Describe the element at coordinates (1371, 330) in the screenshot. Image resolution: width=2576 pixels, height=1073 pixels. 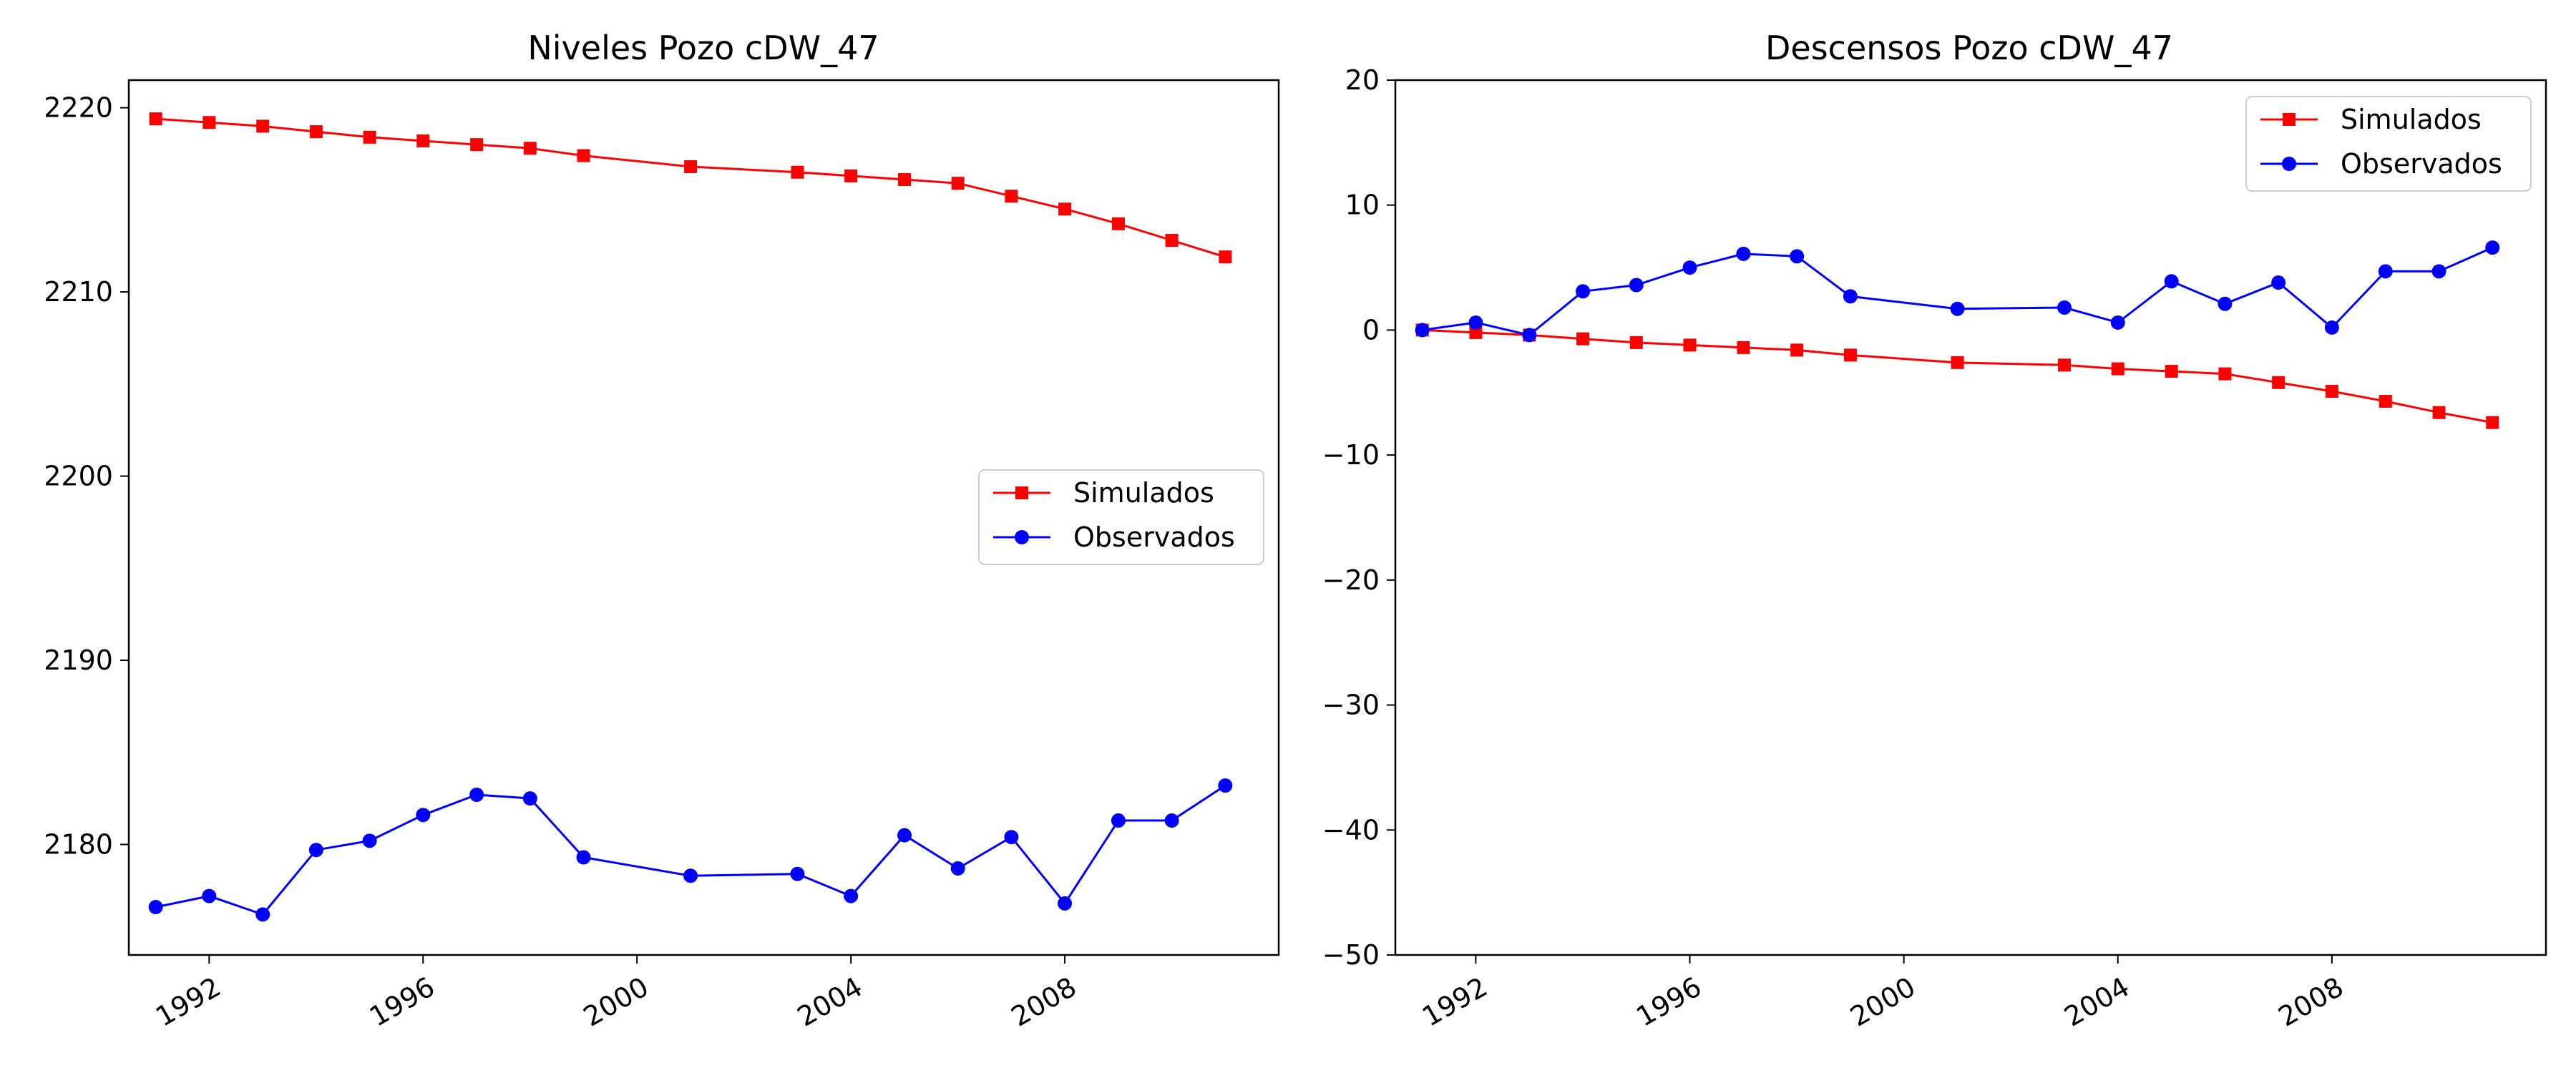
I see `y-tick-label: 0` at that location.